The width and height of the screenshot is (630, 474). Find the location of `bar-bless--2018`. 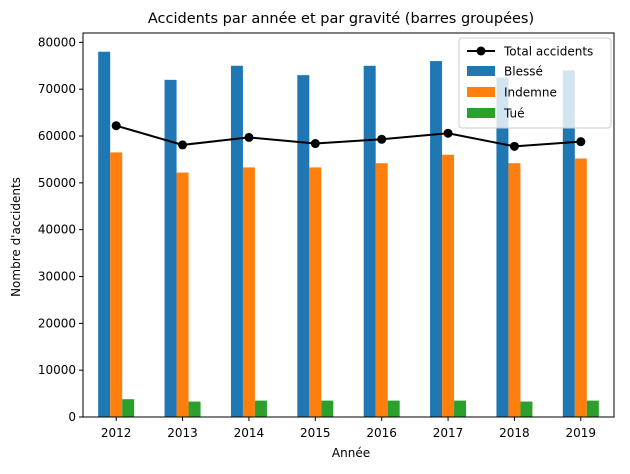

bar-bless--2018 is located at coordinates (502, 247).